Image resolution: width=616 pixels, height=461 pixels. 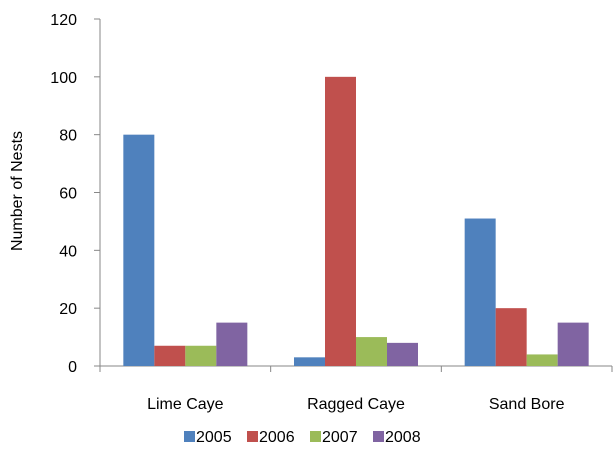 I want to click on legend-label-2005: 2005, so click(x=214, y=437).